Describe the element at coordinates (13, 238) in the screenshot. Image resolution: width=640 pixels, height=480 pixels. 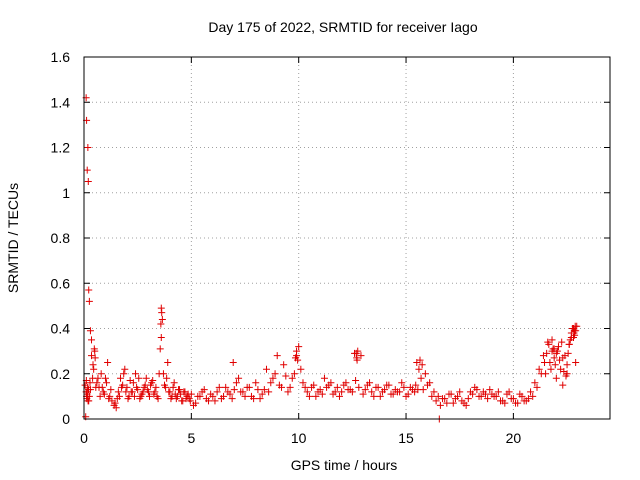
I see `y-axis-label: SRMTID / TECUs` at that location.